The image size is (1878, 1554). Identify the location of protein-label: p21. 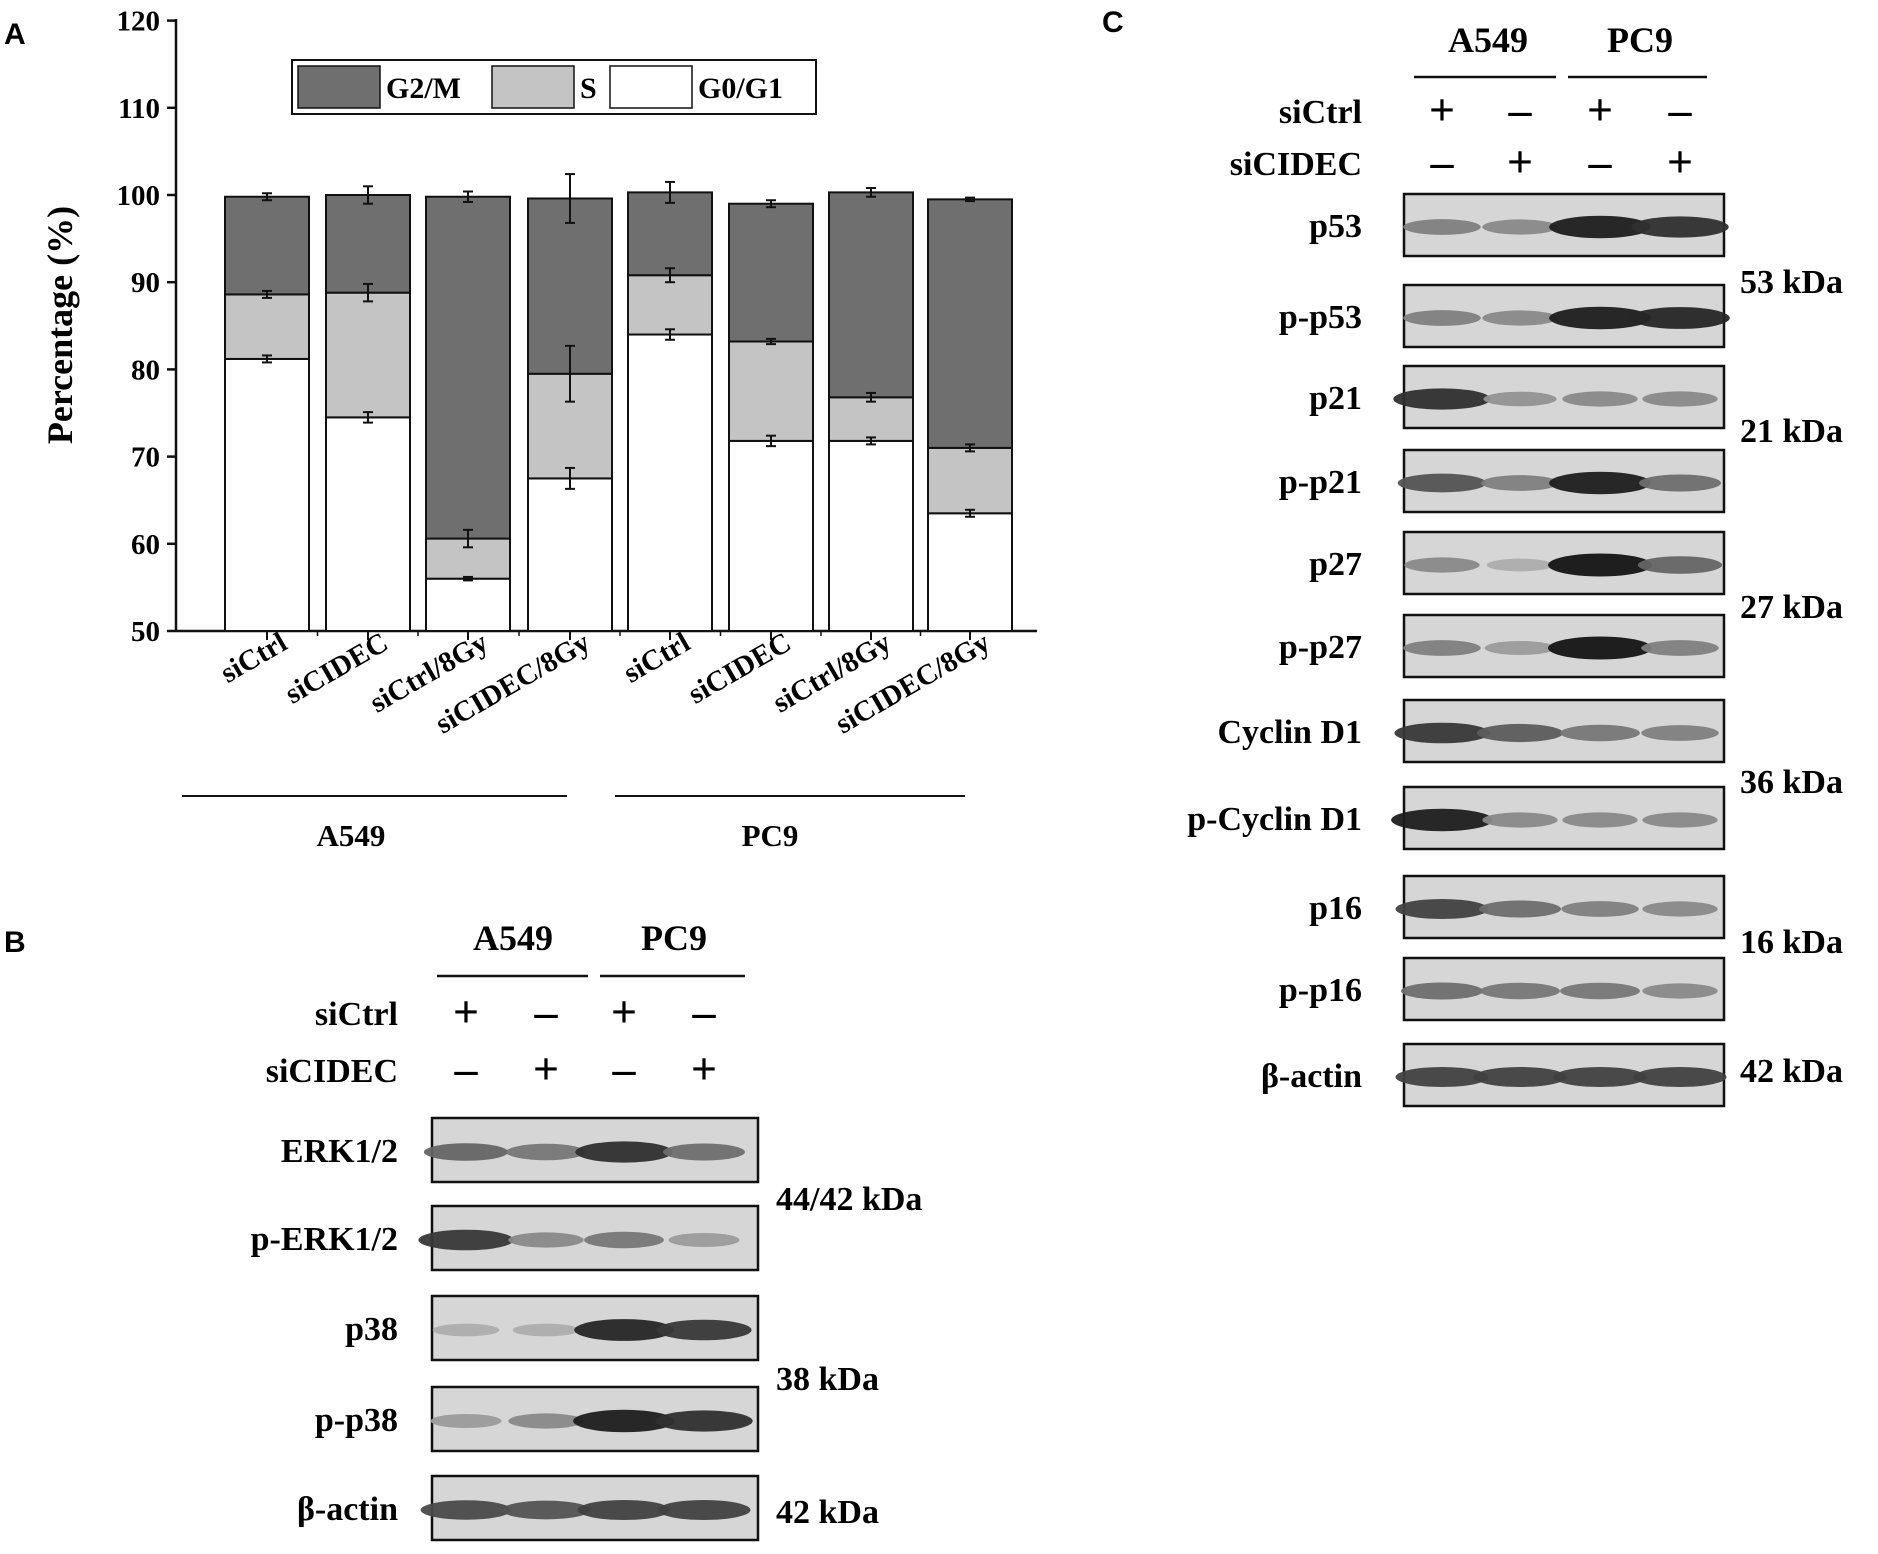
(1335, 398).